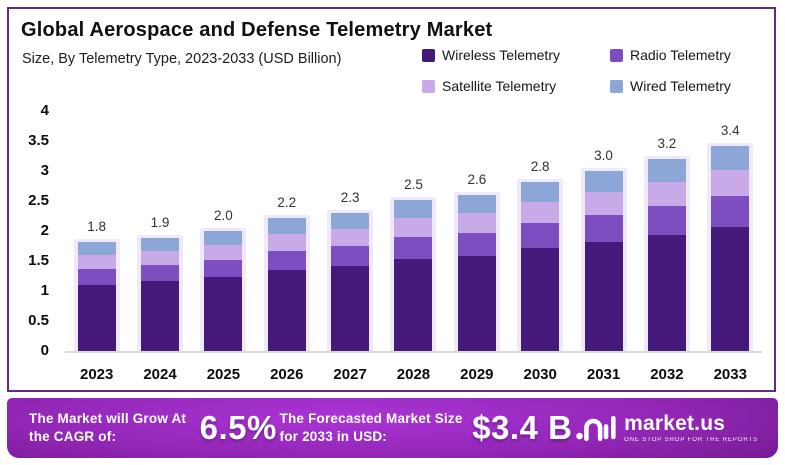  I want to click on y-tick-label: 3, so click(44, 170).